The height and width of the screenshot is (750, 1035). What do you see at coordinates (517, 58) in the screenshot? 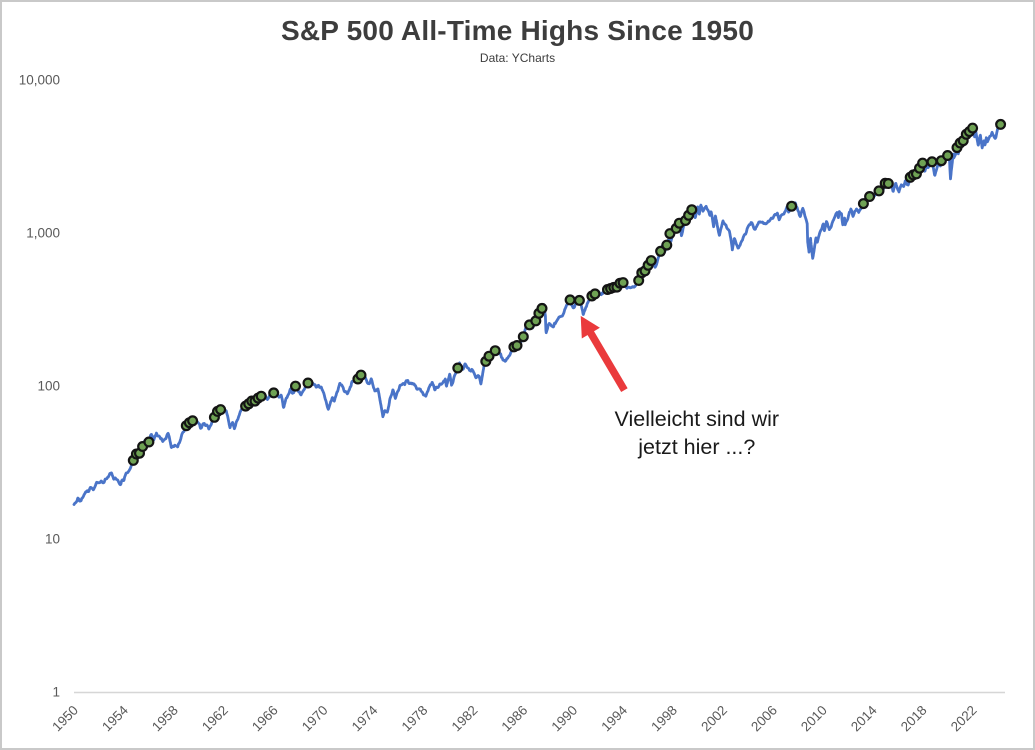
I see `chart-subtitle: Data: YCharts` at bounding box center [517, 58].